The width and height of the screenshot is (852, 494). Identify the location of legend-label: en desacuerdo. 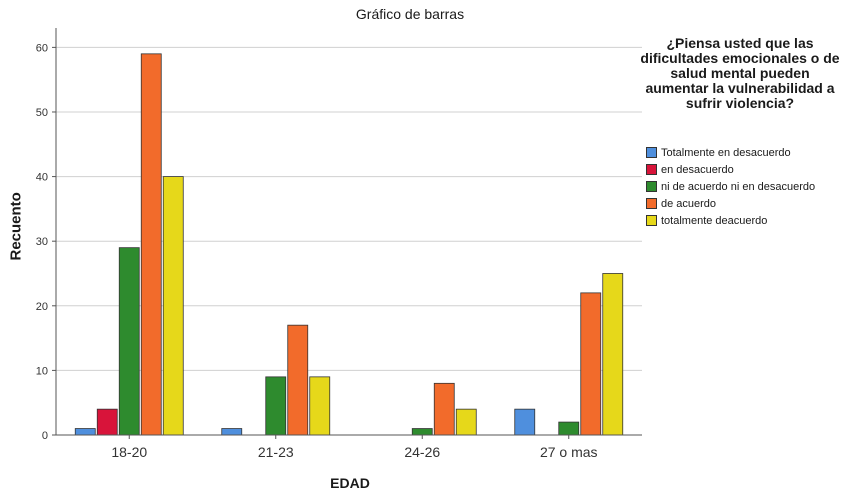
(697, 169).